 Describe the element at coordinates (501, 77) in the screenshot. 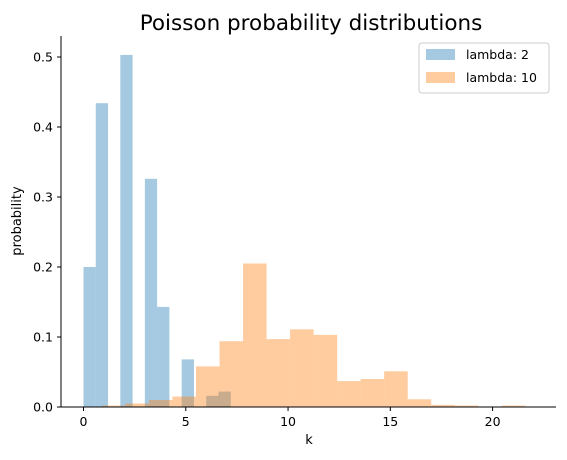

I see `legend-label-lambda-10: lambda: 10` at that location.